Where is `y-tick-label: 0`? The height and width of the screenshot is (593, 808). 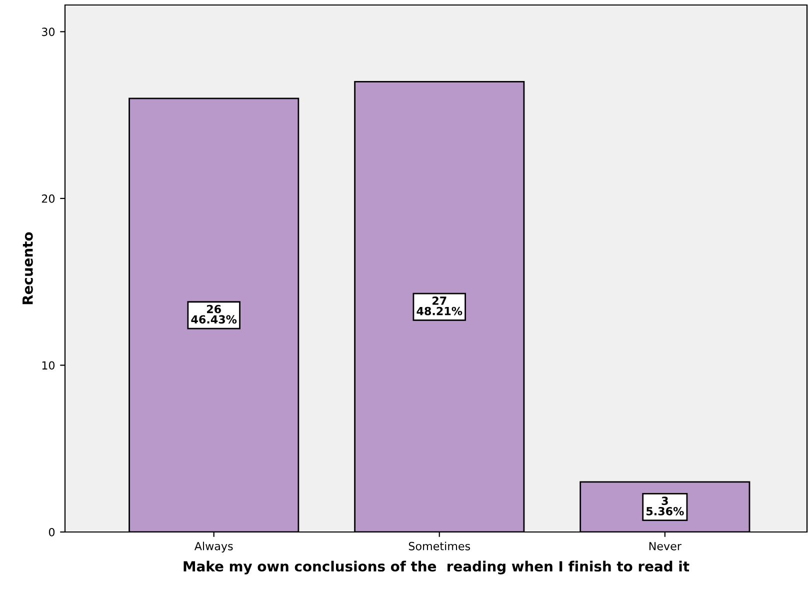
y-tick-label: 0 is located at coordinates (51, 532).